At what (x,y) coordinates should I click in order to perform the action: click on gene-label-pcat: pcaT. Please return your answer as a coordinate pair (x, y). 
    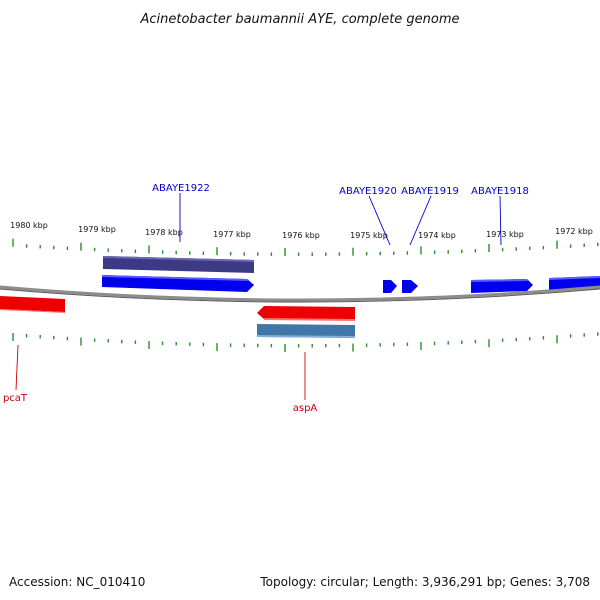
    Looking at the image, I should click on (15, 398).